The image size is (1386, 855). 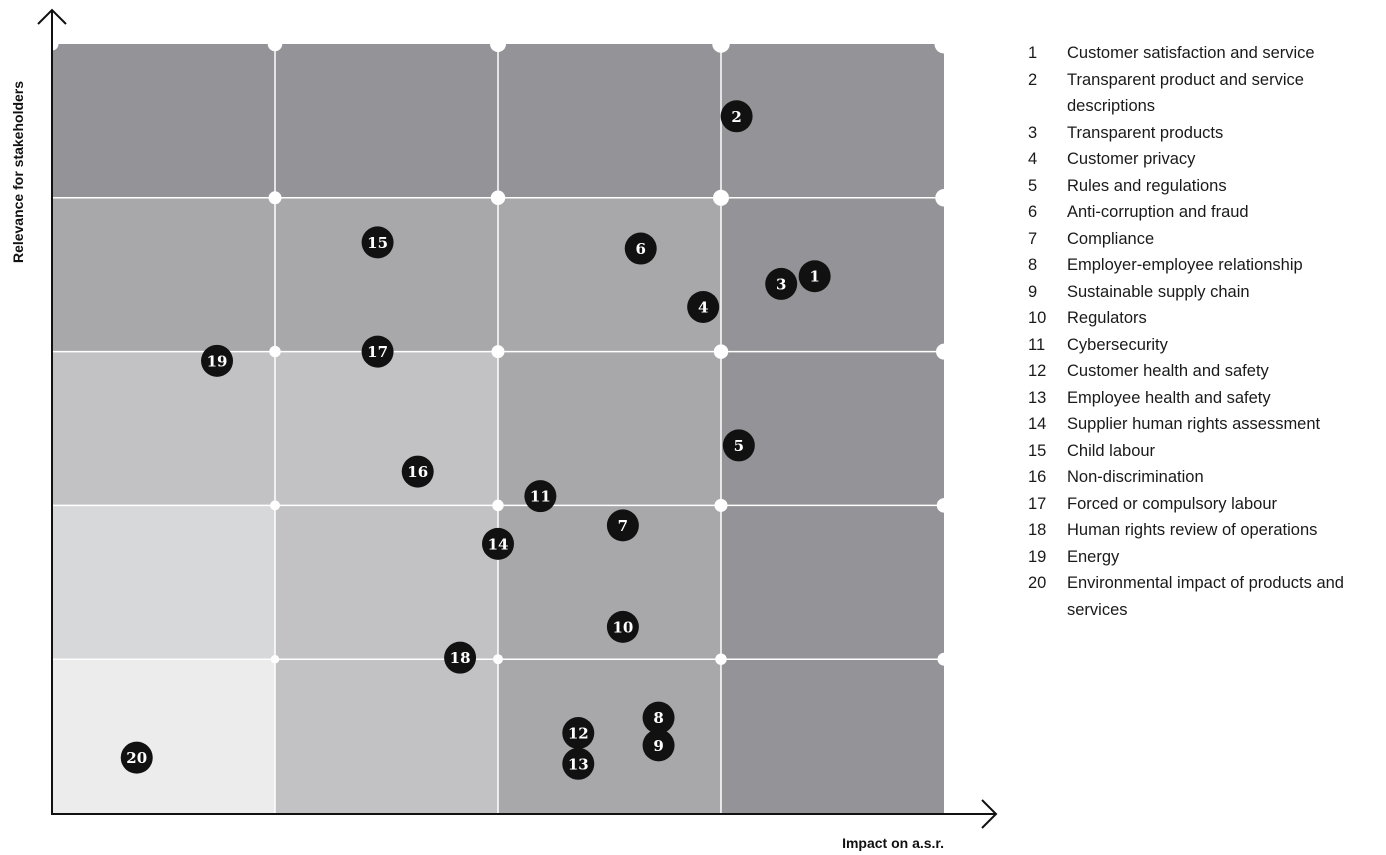 What do you see at coordinates (1037, 503) in the screenshot?
I see `legend-number: 17` at bounding box center [1037, 503].